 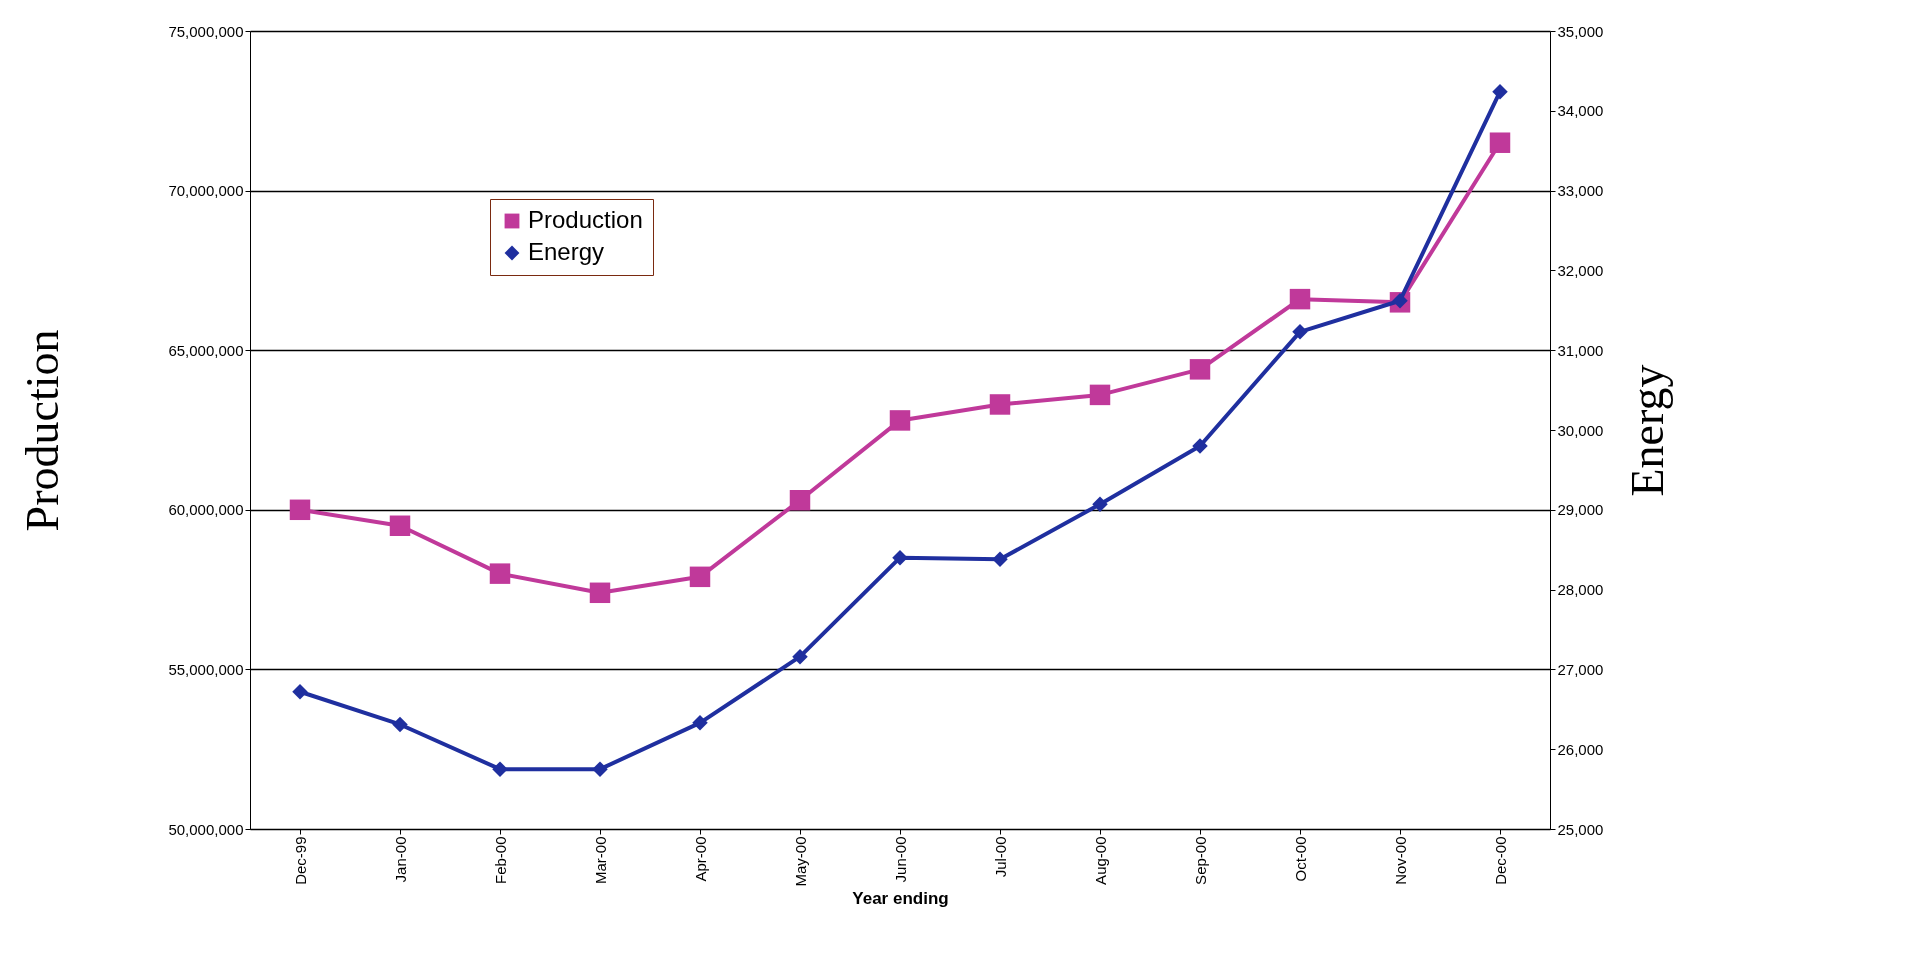 I want to click on legend-label: Production, so click(x=585, y=219).